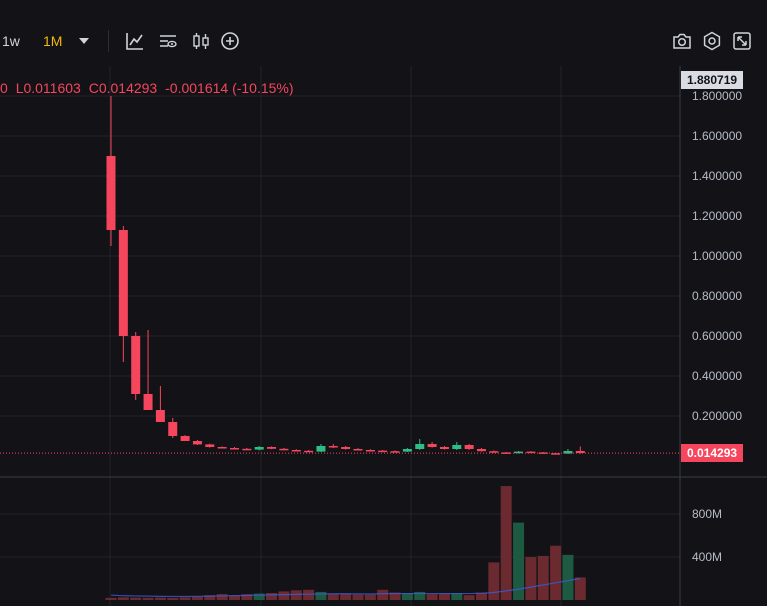 The image size is (767, 606). I want to click on ohlc-low: L0.011603, so click(48, 88).